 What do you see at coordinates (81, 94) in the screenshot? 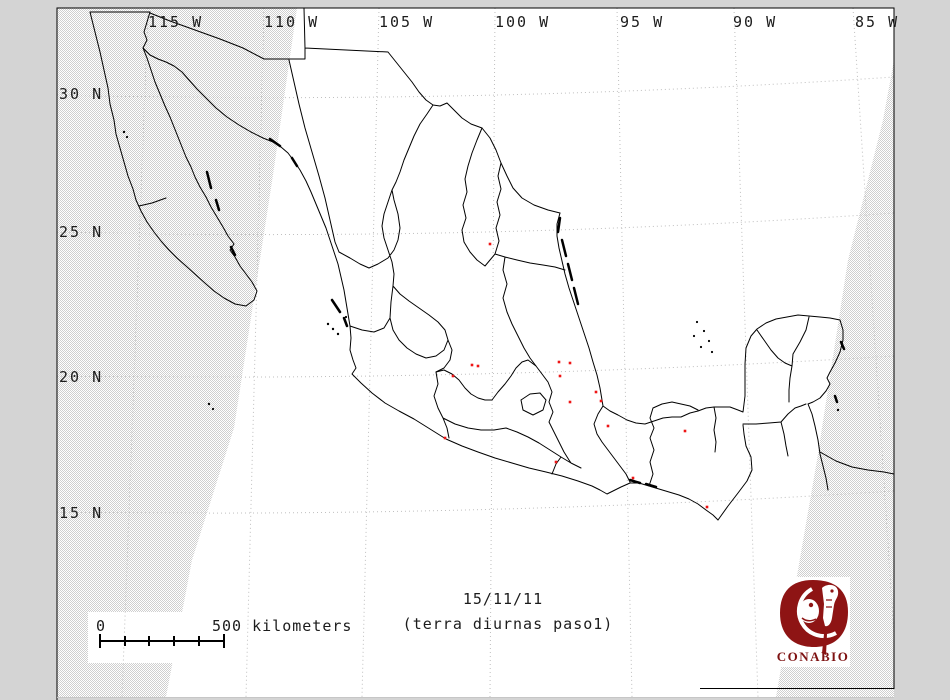
I see `lat-label-30n: 30 N` at bounding box center [81, 94].